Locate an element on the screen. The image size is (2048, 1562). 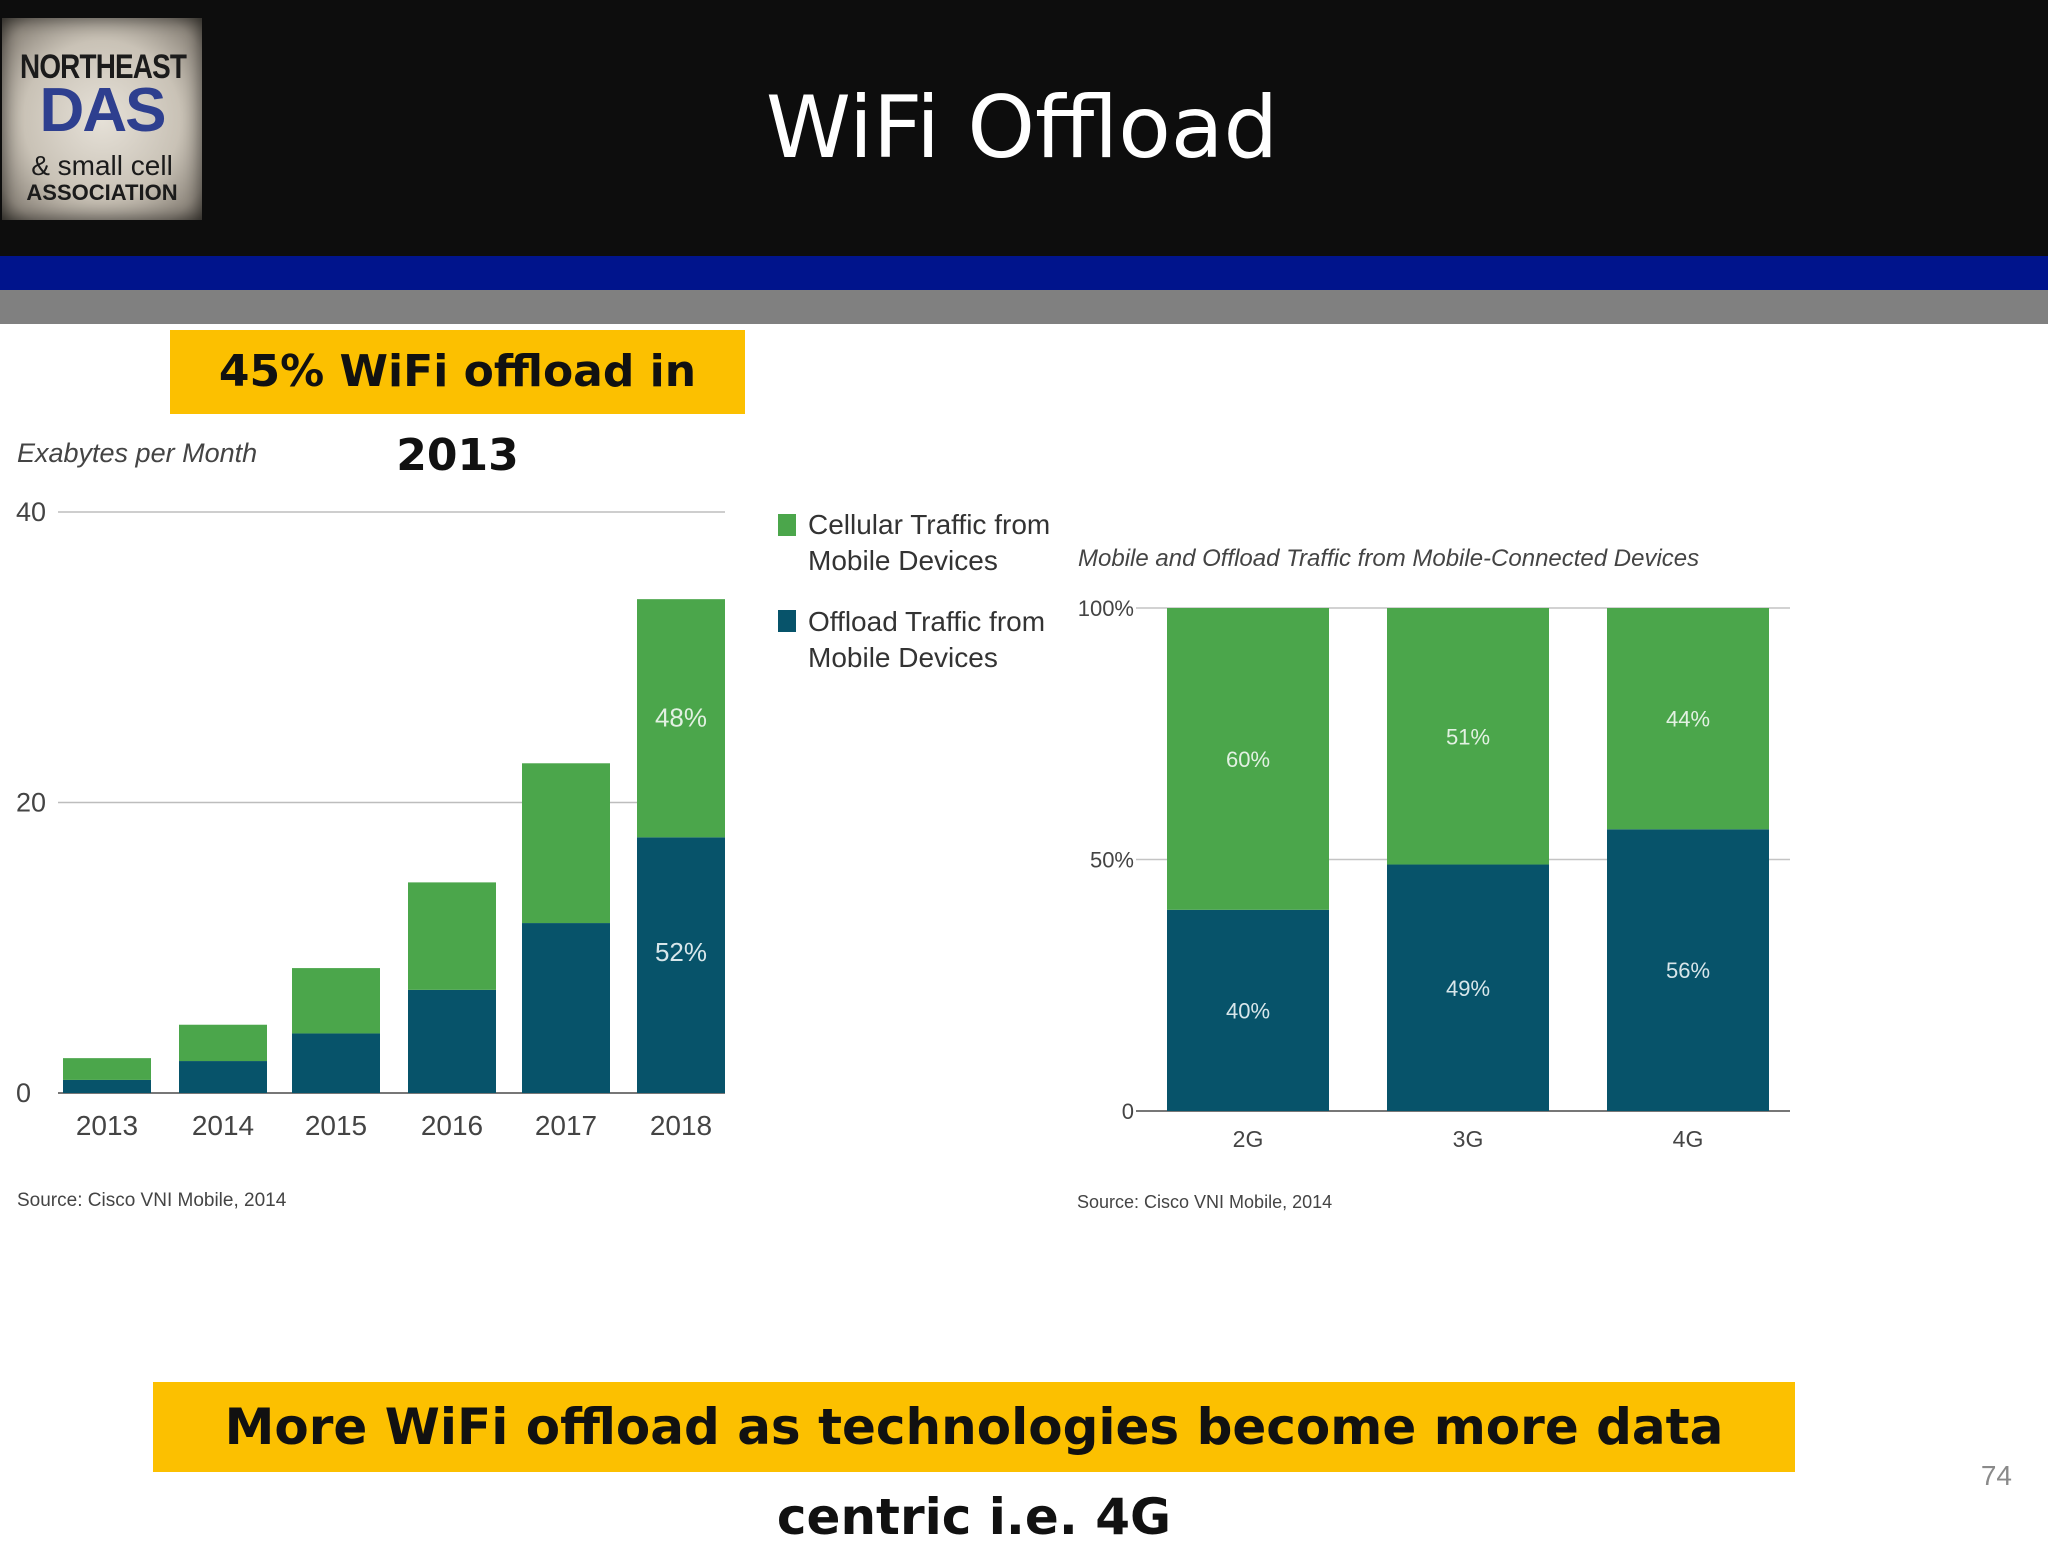
right-bars: 40% 60% 49% 51% 56% 44% is located at coordinates (1468, 859).